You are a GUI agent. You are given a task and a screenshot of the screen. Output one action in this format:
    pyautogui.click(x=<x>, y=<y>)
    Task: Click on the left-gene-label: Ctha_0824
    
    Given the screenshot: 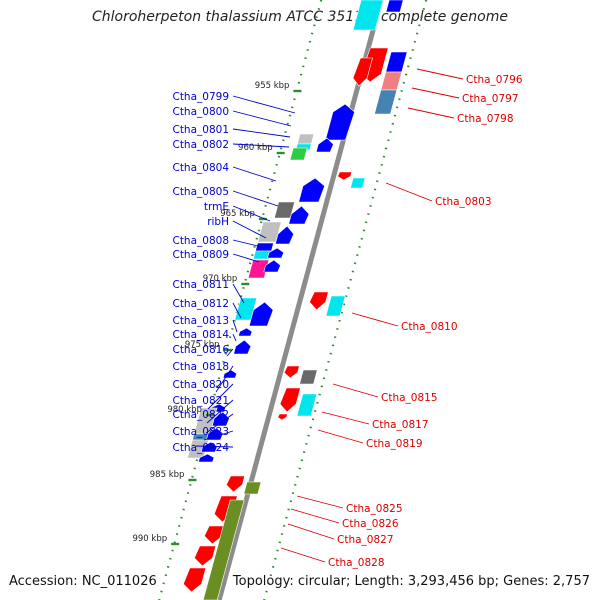 What is the action you would take?
    pyautogui.click(x=200, y=448)
    